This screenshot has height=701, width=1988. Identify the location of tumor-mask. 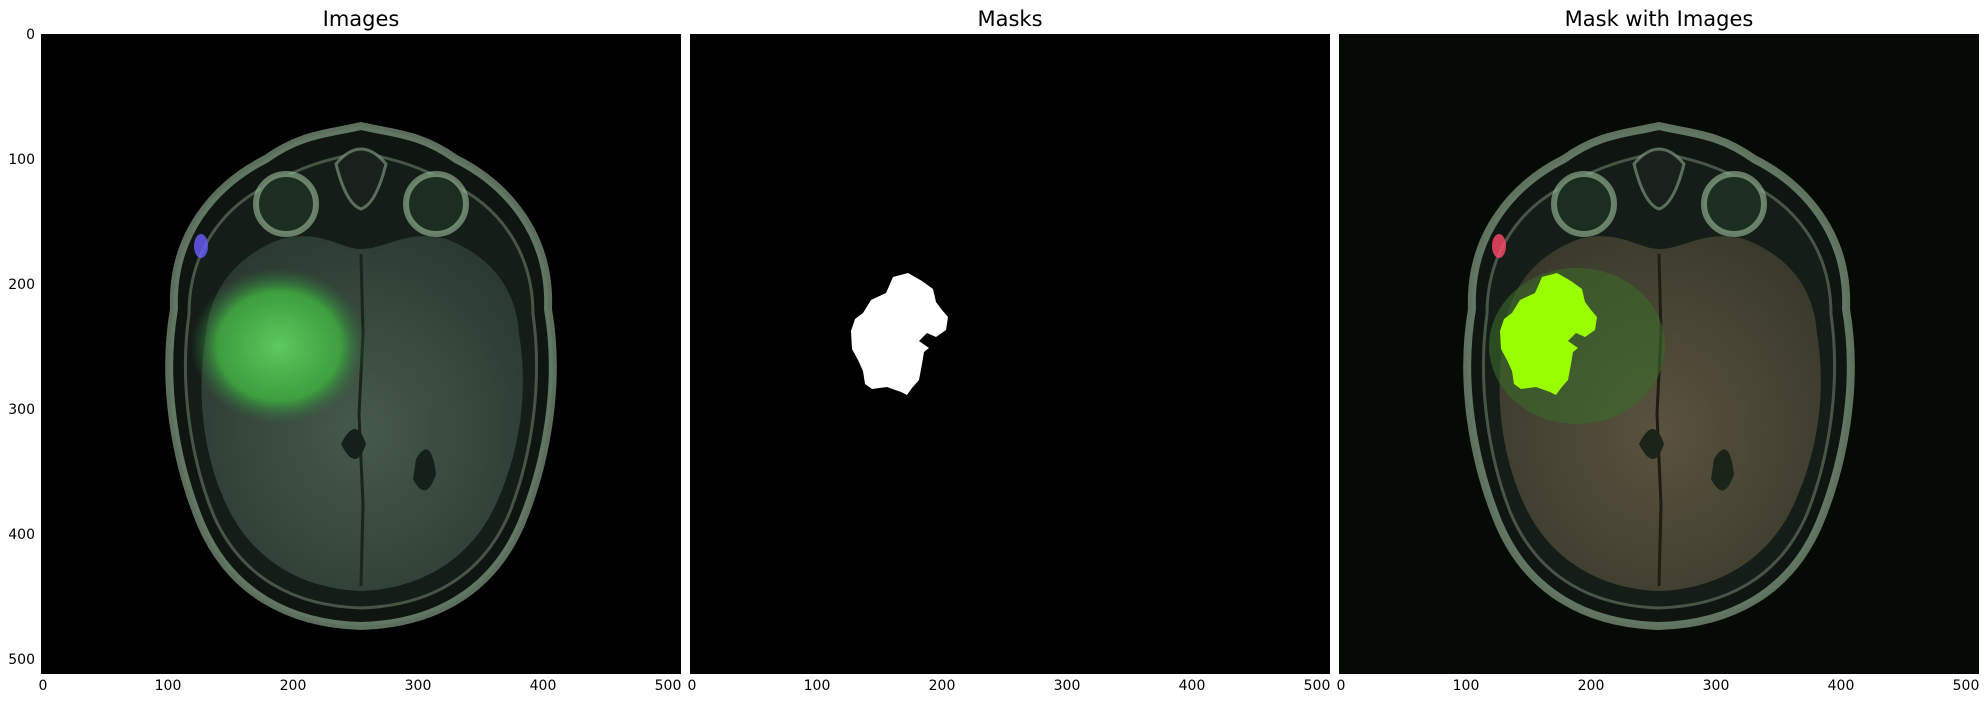
(899, 334).